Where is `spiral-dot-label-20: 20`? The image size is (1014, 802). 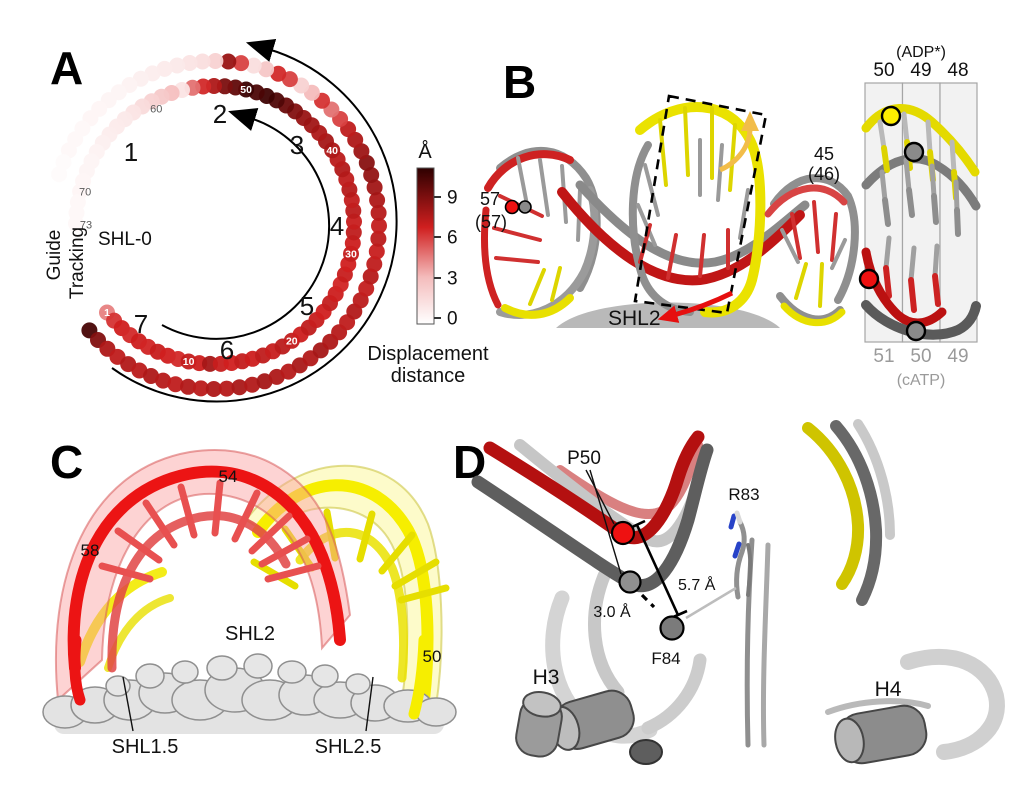
spiral-dot-label-20: 20 is located at coordinates (292, 341).